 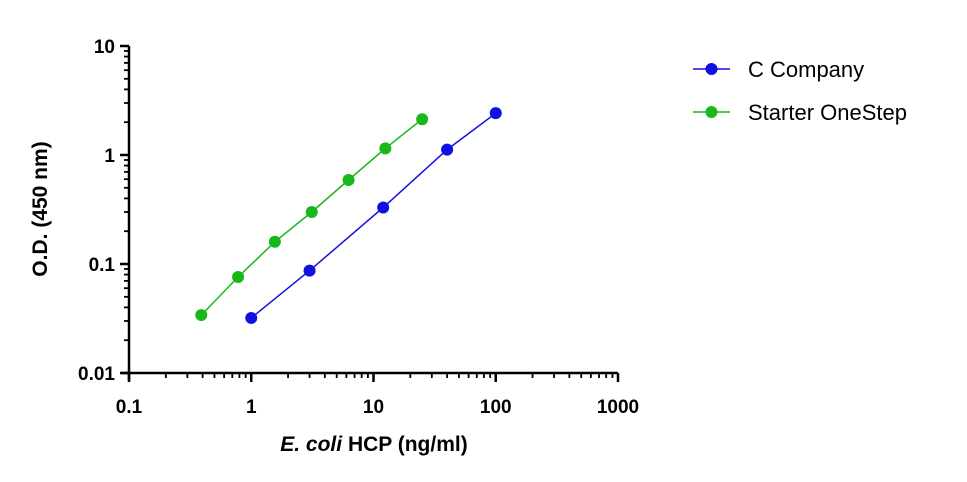 I want to click on x-tick-label: 1, so click(x=251, y=407).